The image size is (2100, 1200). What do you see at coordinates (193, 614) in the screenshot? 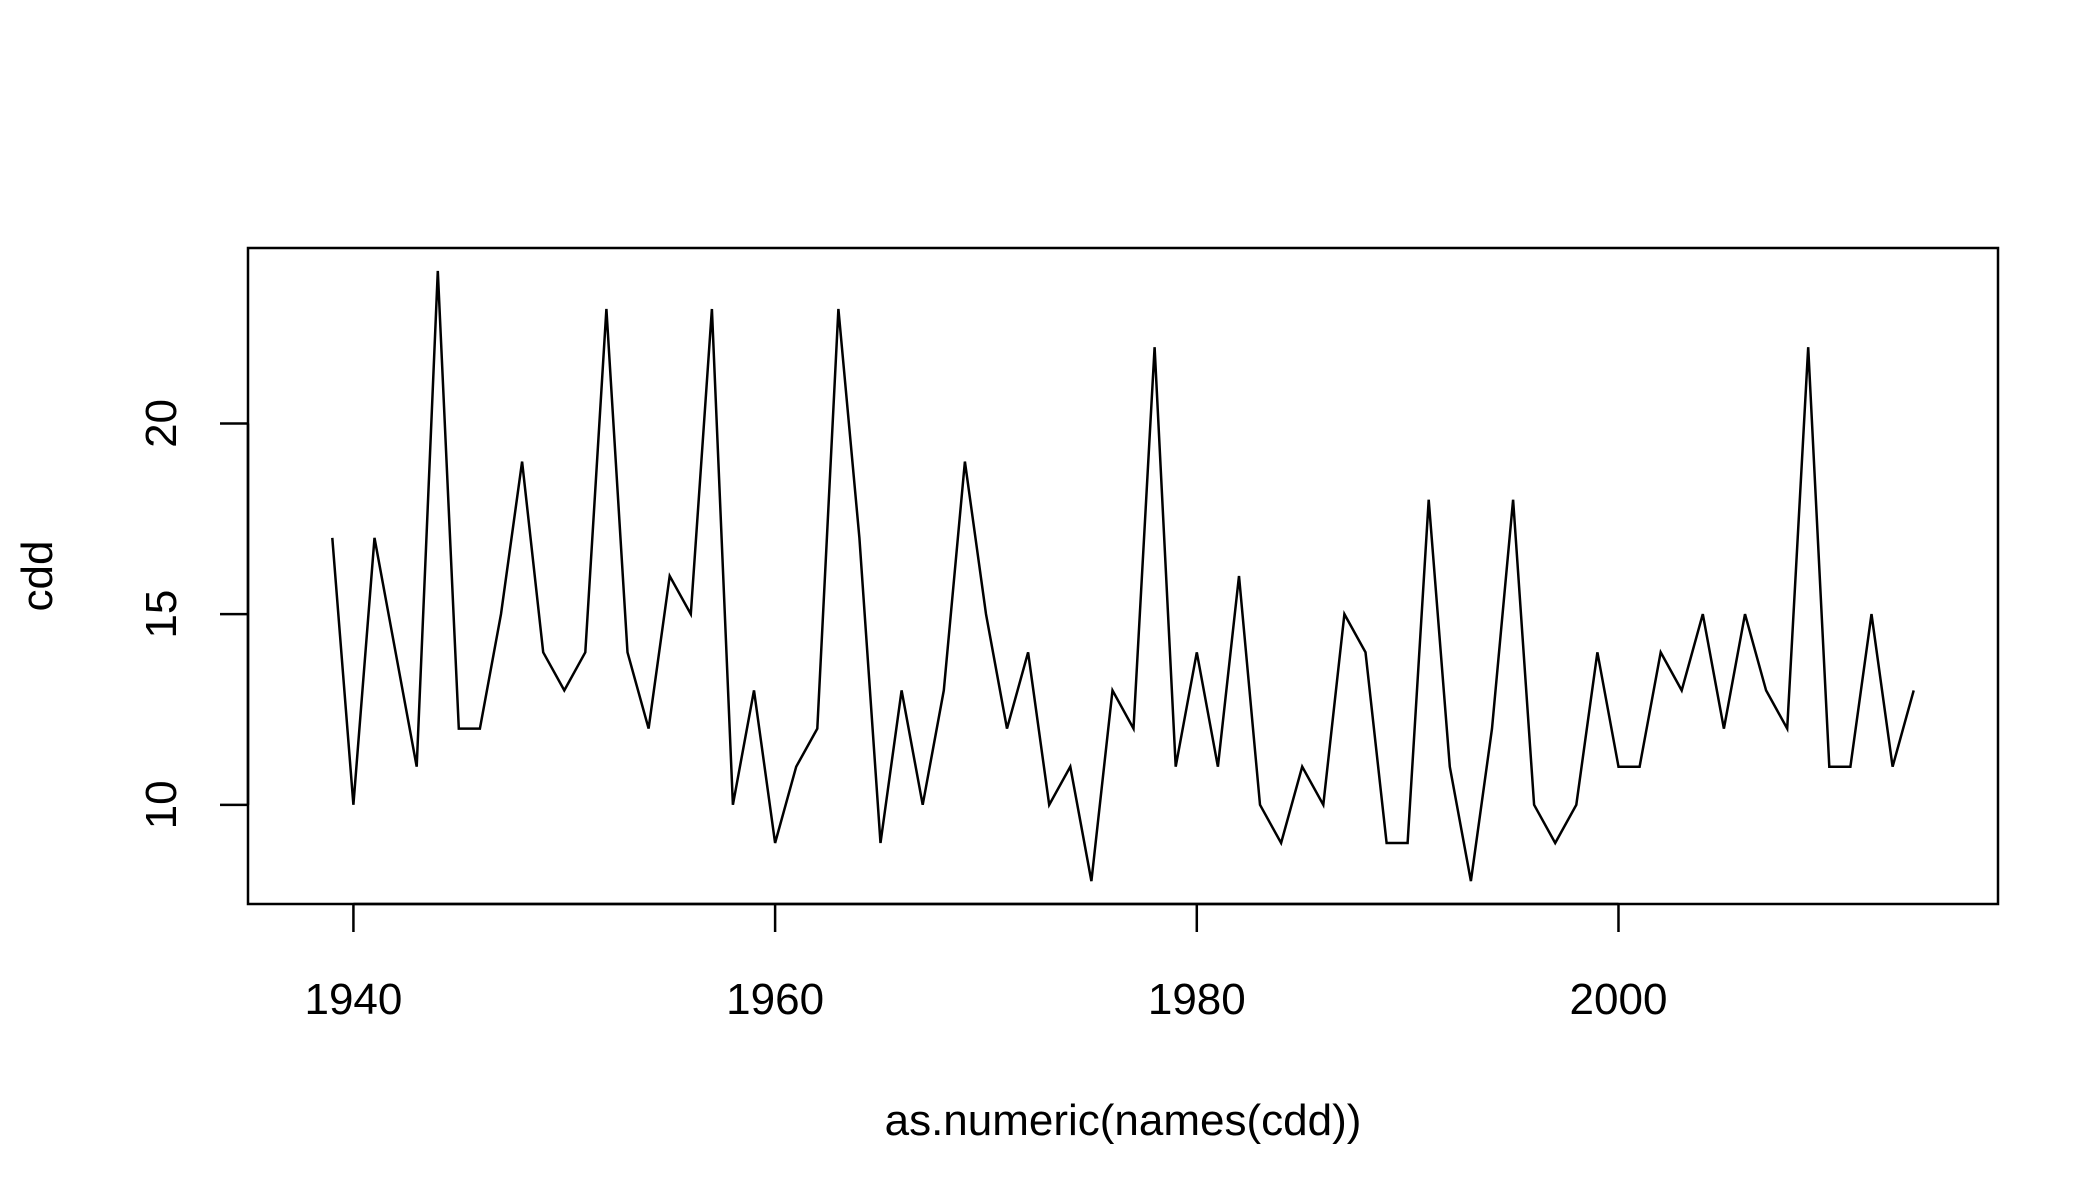
I see `y-axis: 10 15 20` at bounding box center [193, 614].